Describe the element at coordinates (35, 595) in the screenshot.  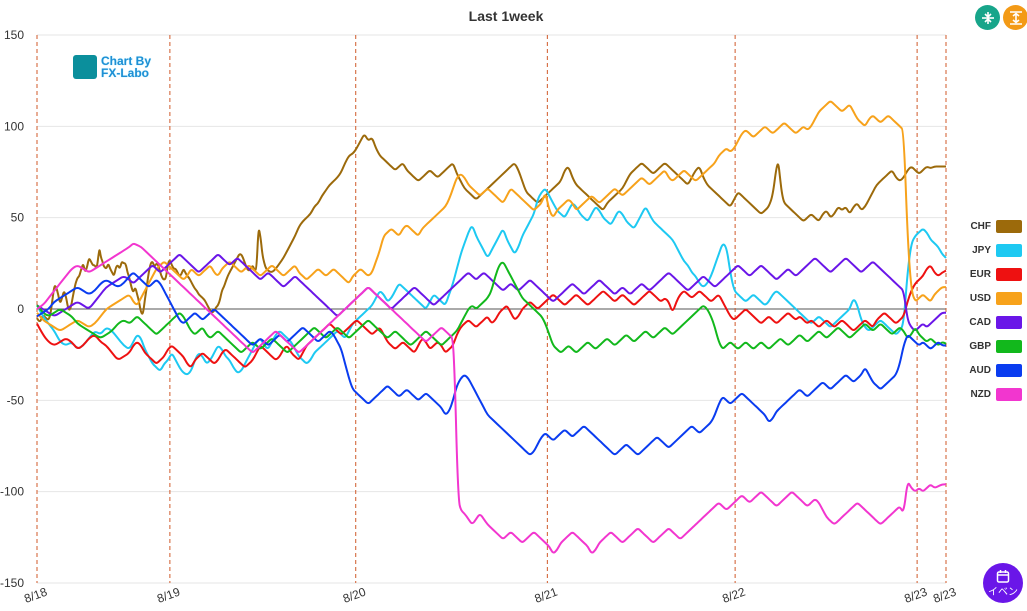
I see `x-tick-label: 8/18` at that location.